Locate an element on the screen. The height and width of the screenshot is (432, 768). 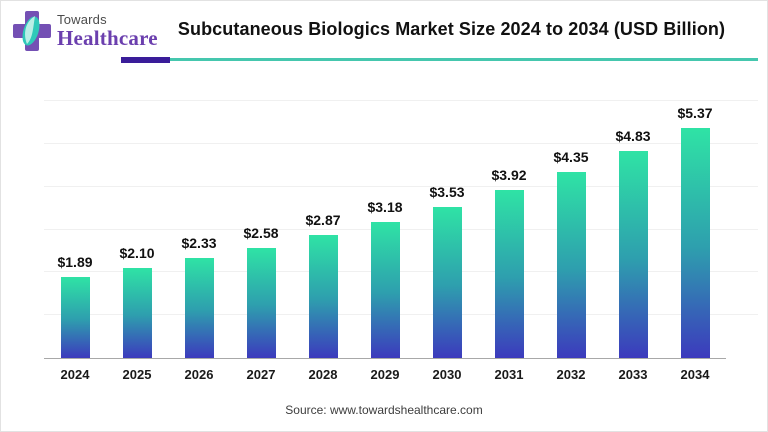
brand-name-top: Towards is located at coordinates (82, 19).